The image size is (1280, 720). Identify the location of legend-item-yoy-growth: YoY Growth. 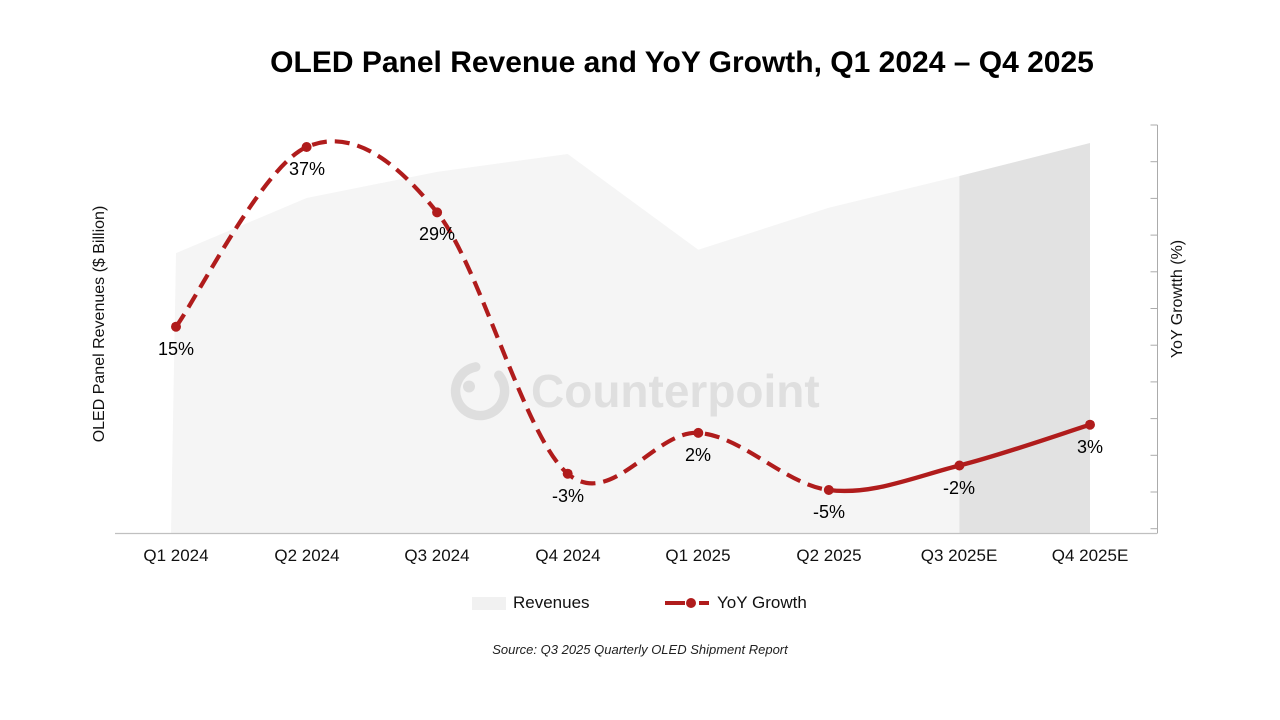
(735, 603).